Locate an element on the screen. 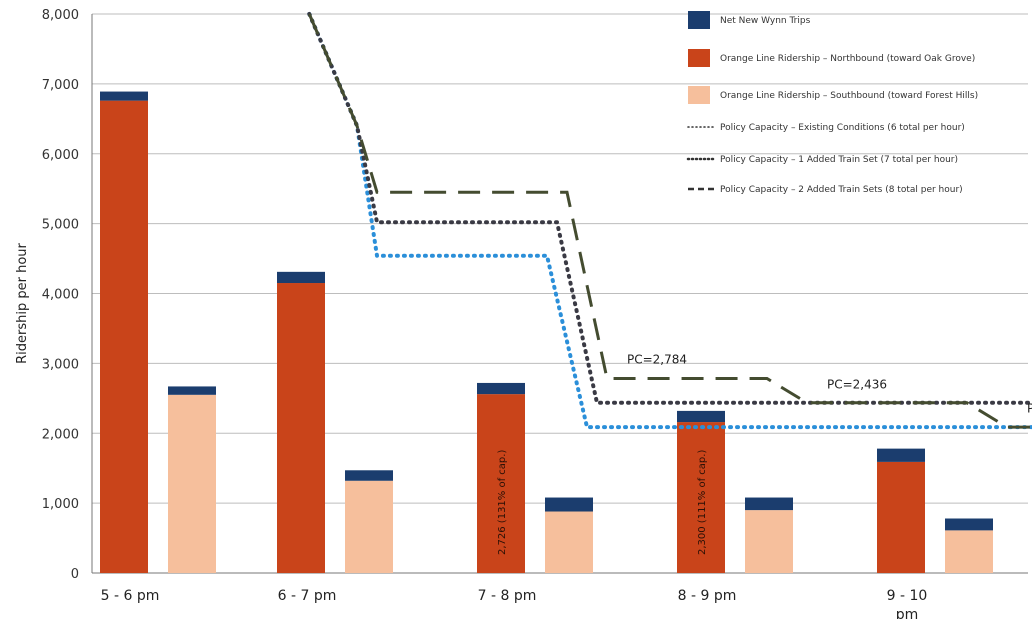 This screenshot has height=619, width=1032. y-tick-label: 4,000 is located at coordinates (60, 295).